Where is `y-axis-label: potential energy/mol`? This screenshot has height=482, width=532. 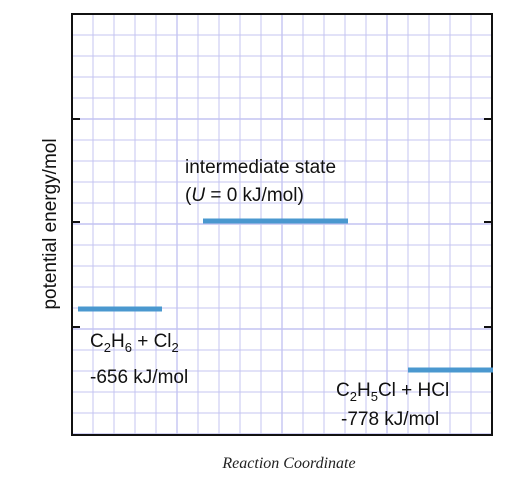
y-axis-label: potential energy/mol is located at coordinates (50, 223).